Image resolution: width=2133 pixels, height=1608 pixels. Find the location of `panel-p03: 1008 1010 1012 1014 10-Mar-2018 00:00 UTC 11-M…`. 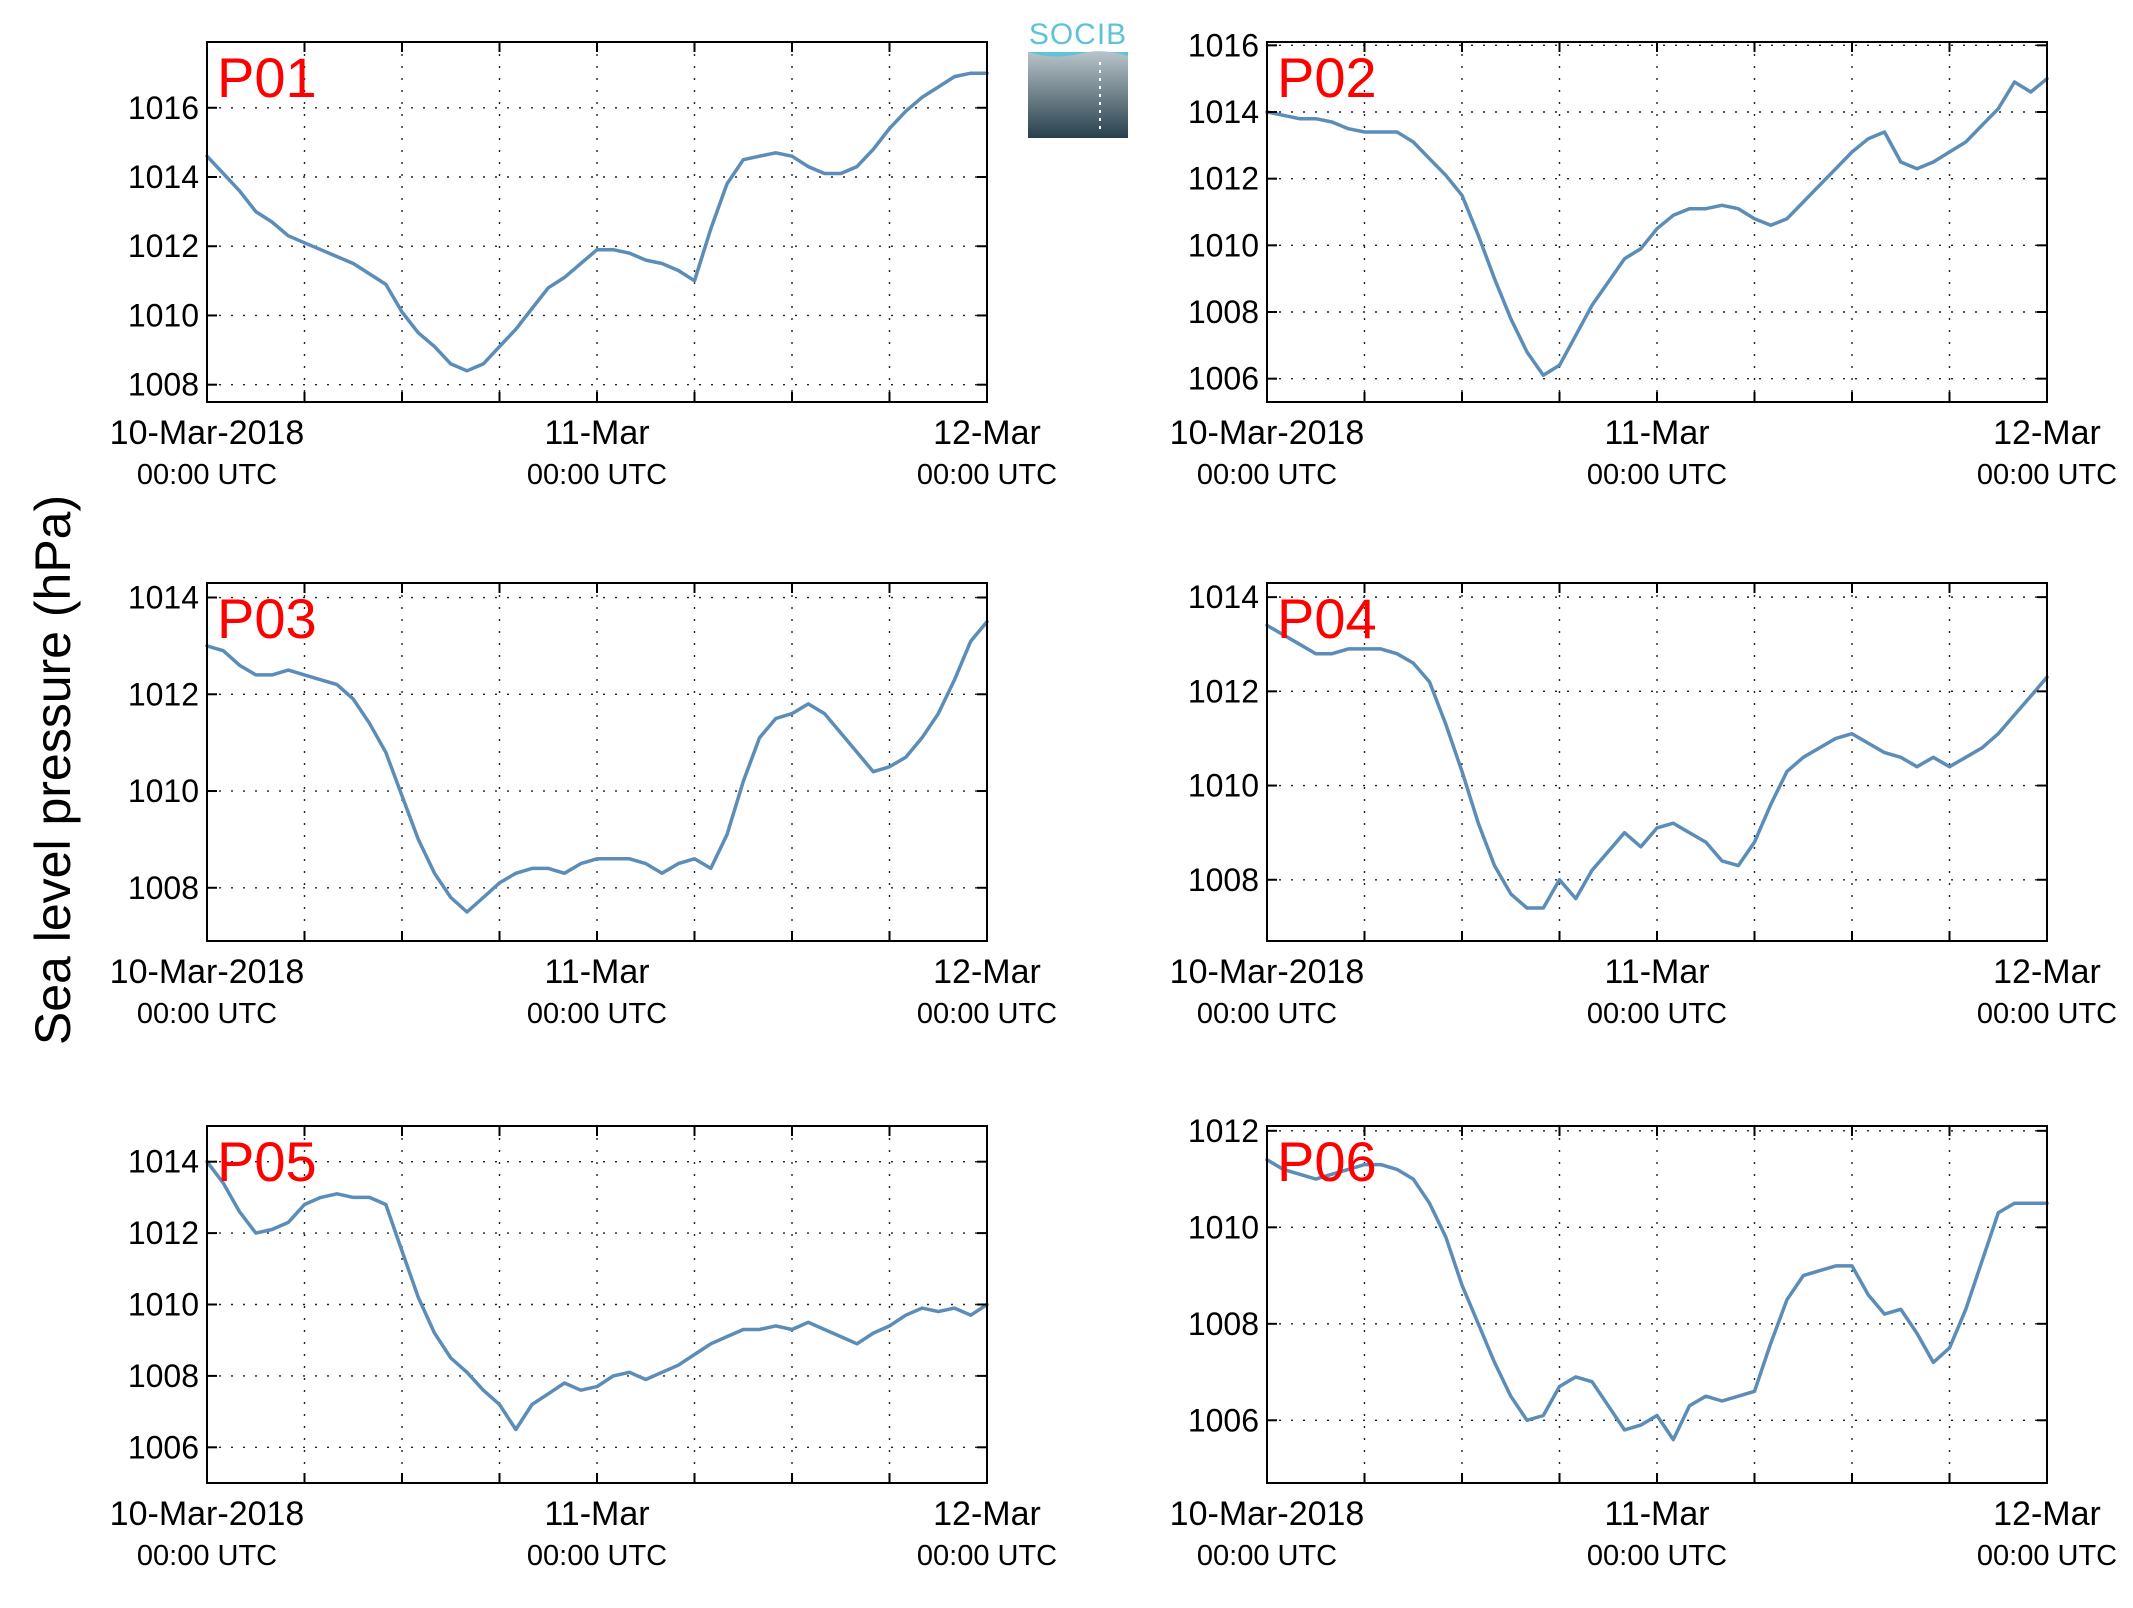

panel-p03: 1008 1010 1012 1014 10-Mar-2018 00:00 UTC 11-M… is located at coordinates (583, 805).